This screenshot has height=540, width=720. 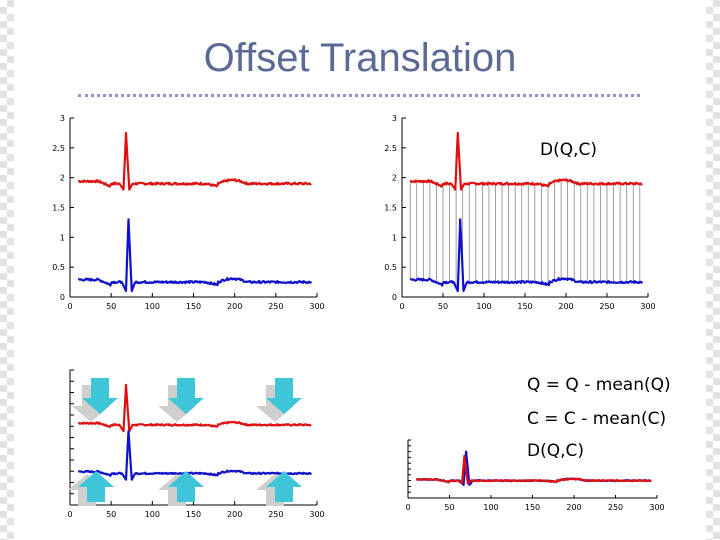 I want to click on title-underline, so click(x=359, y=95).